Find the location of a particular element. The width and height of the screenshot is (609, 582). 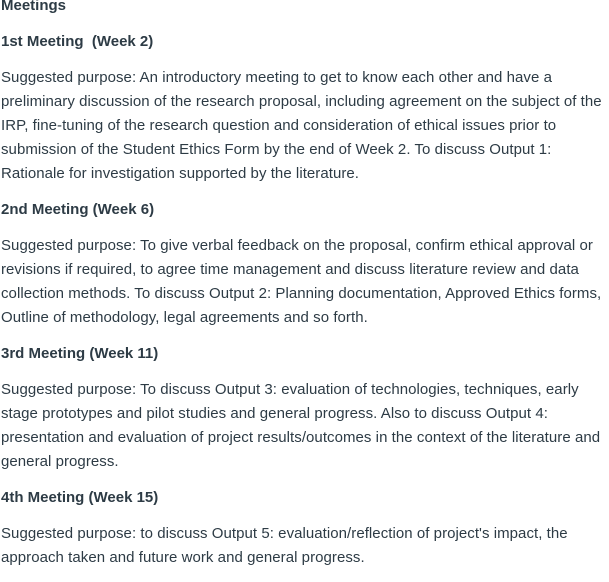

meeting-heading: 1st Meeting (Week 2) is located at coordinates (77, 41).